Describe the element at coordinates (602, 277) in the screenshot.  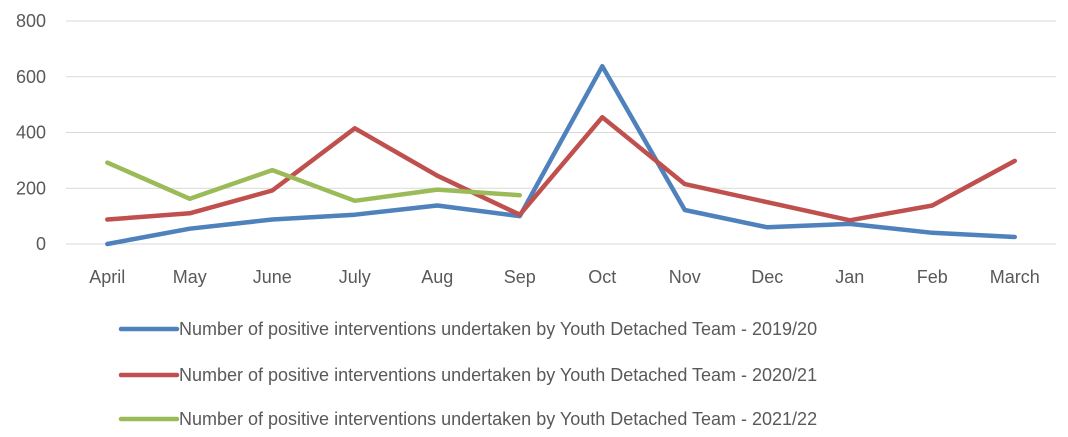
I see `x-tick-label: Oct` at that location.